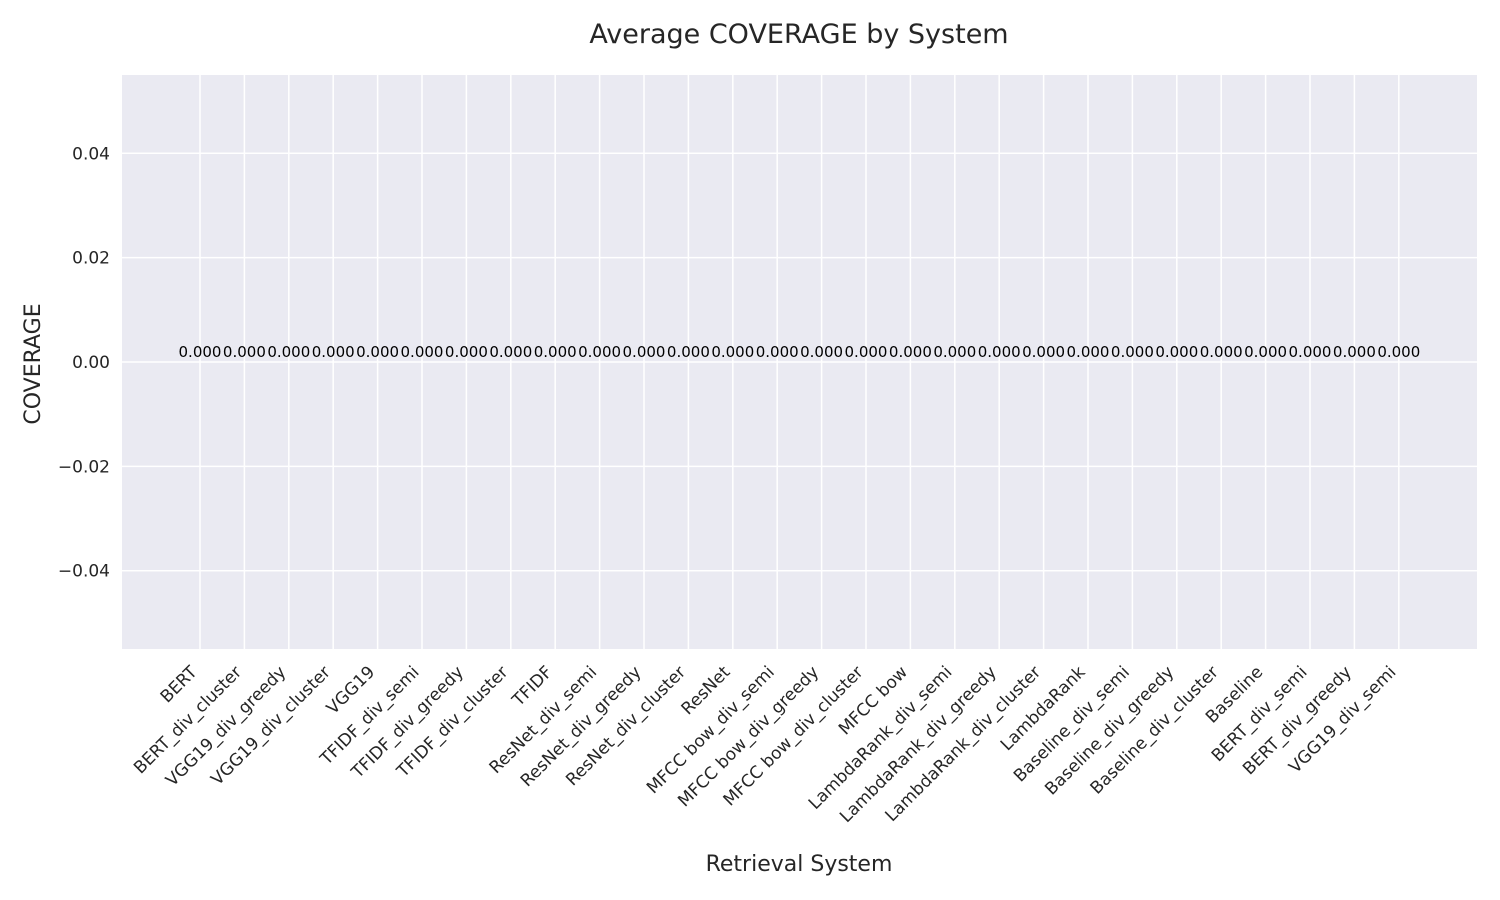 This screenshot has width=1500, height=900. I want to click on y-axis-label: COVERAGE, so click(33, 363).